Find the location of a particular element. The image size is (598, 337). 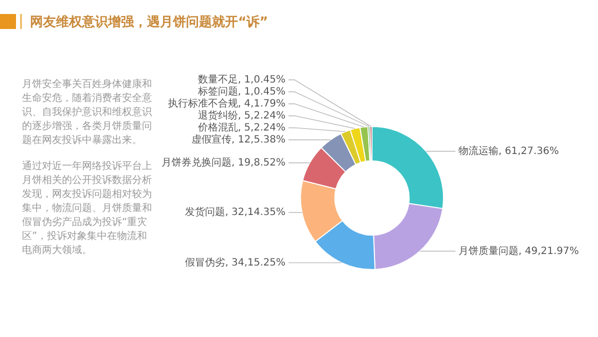

slice-label: 月饼券兑换问题, 19,8.52% is located at coordinates (223, 162).